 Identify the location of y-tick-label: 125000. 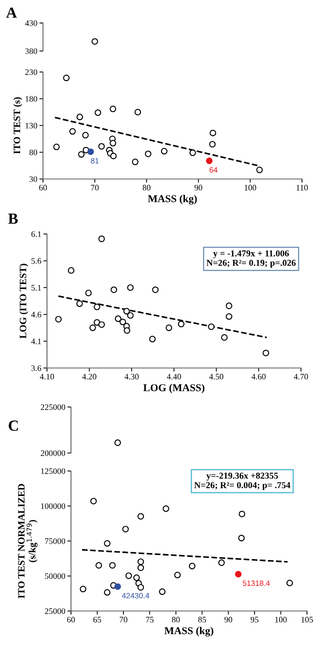
(53, 471).